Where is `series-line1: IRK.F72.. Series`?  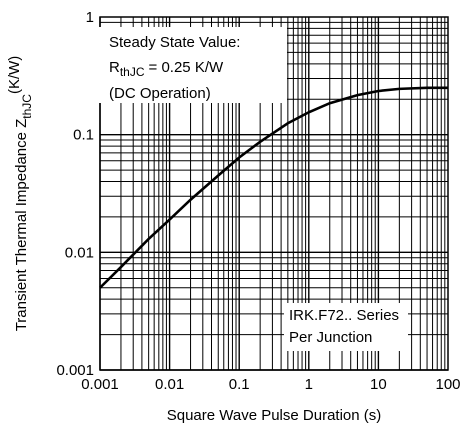
series-line1: IRK.F72.. Series is located at coordinates (344, 315).